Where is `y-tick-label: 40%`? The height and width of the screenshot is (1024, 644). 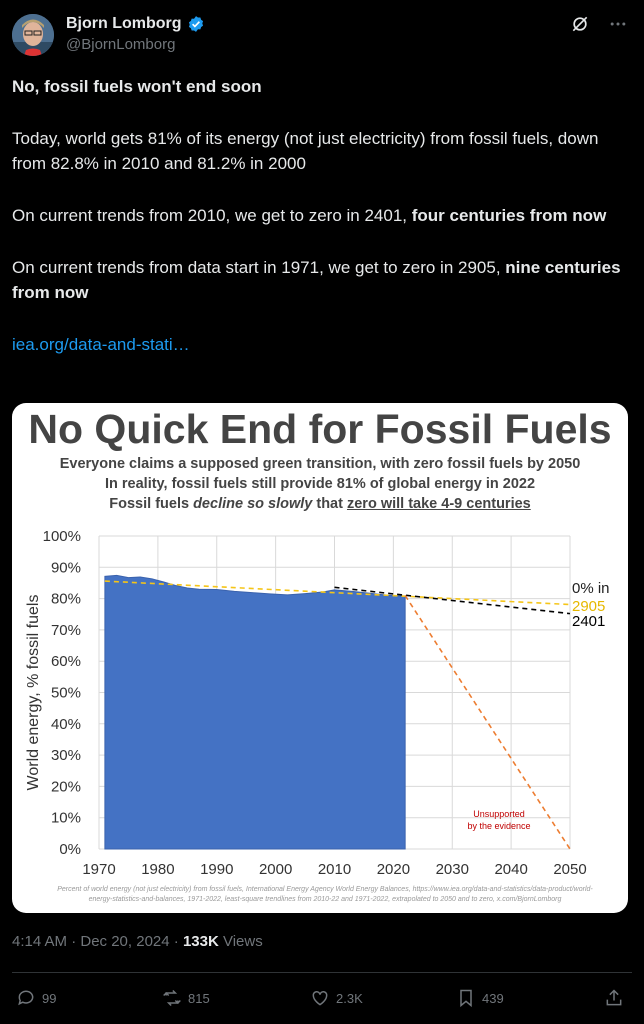
y-tick-label: 40% is located at coordinates (66, 724).